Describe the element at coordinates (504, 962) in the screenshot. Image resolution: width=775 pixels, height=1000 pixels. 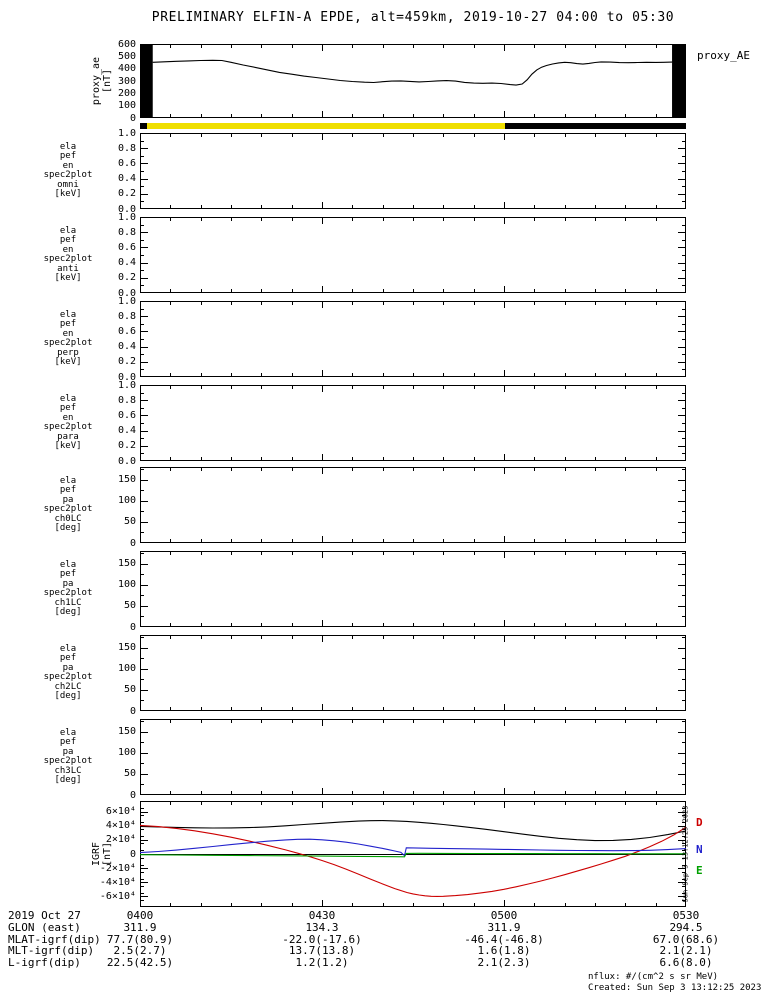
I see `footer-value: 2.1(2.3)` at that location.